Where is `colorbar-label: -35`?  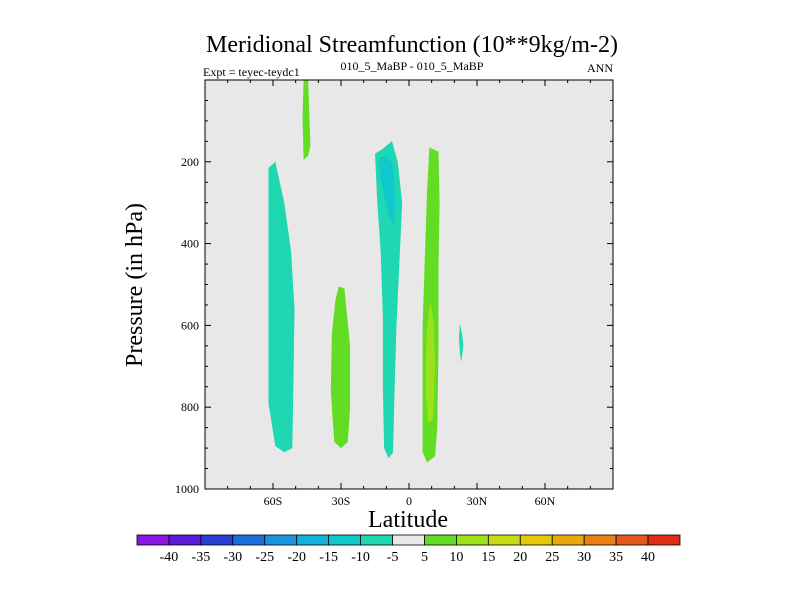
colorbar-label: -35 is located at coordinates (201, 557).